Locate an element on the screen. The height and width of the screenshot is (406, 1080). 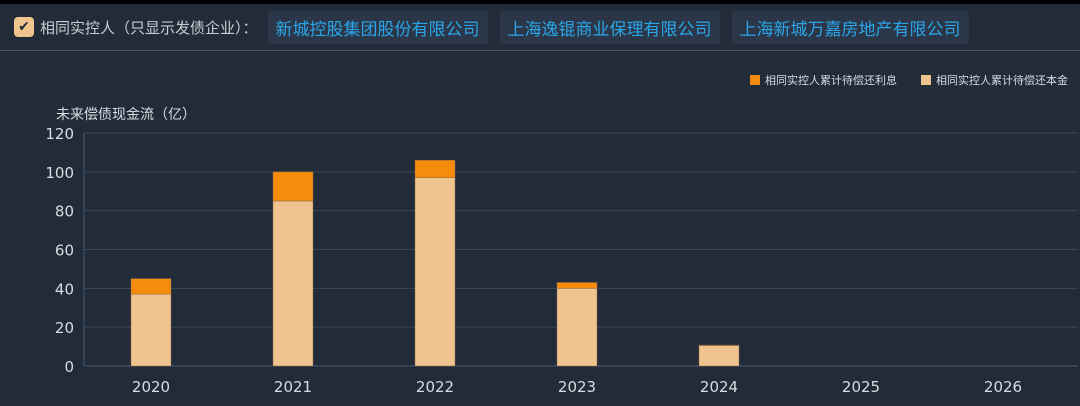
filter-label: 相同实控人（只显示发债企业）： is located at coordinates (149, 27).